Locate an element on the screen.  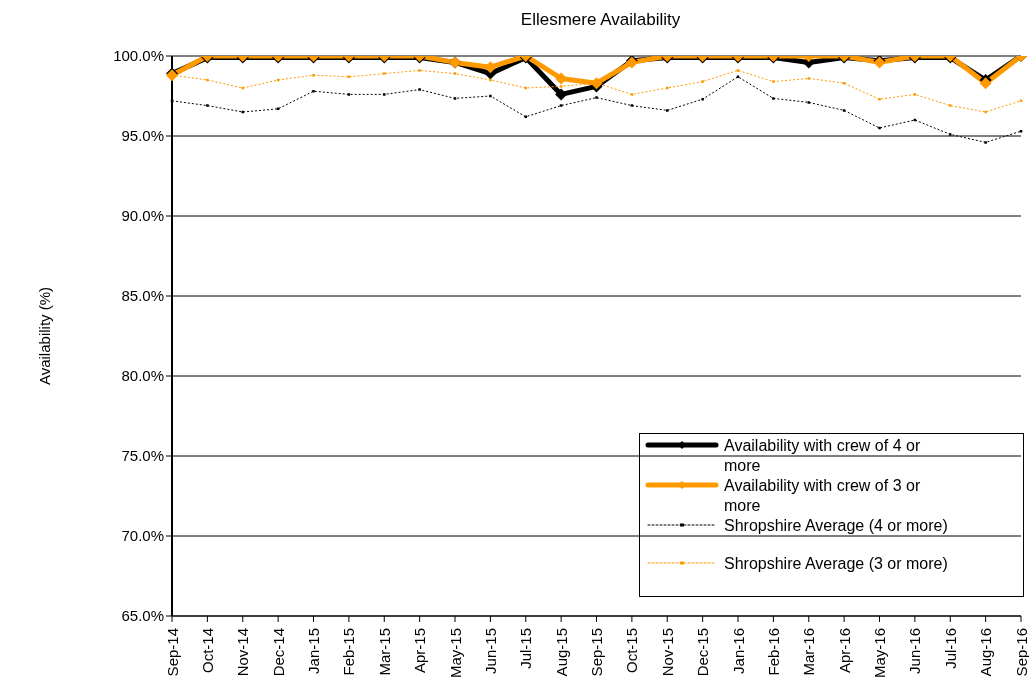
legend-label: Availability with crew of 3 or more is located at coordinates (823, 496).